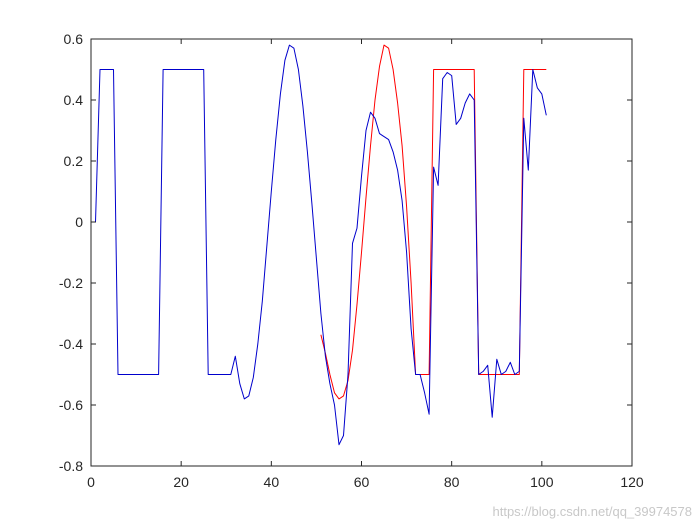  What do you see at coordinates (71, 283) in the screenshot?
I see `y-tick-label: -0.2` at bounding box center [71, 283].